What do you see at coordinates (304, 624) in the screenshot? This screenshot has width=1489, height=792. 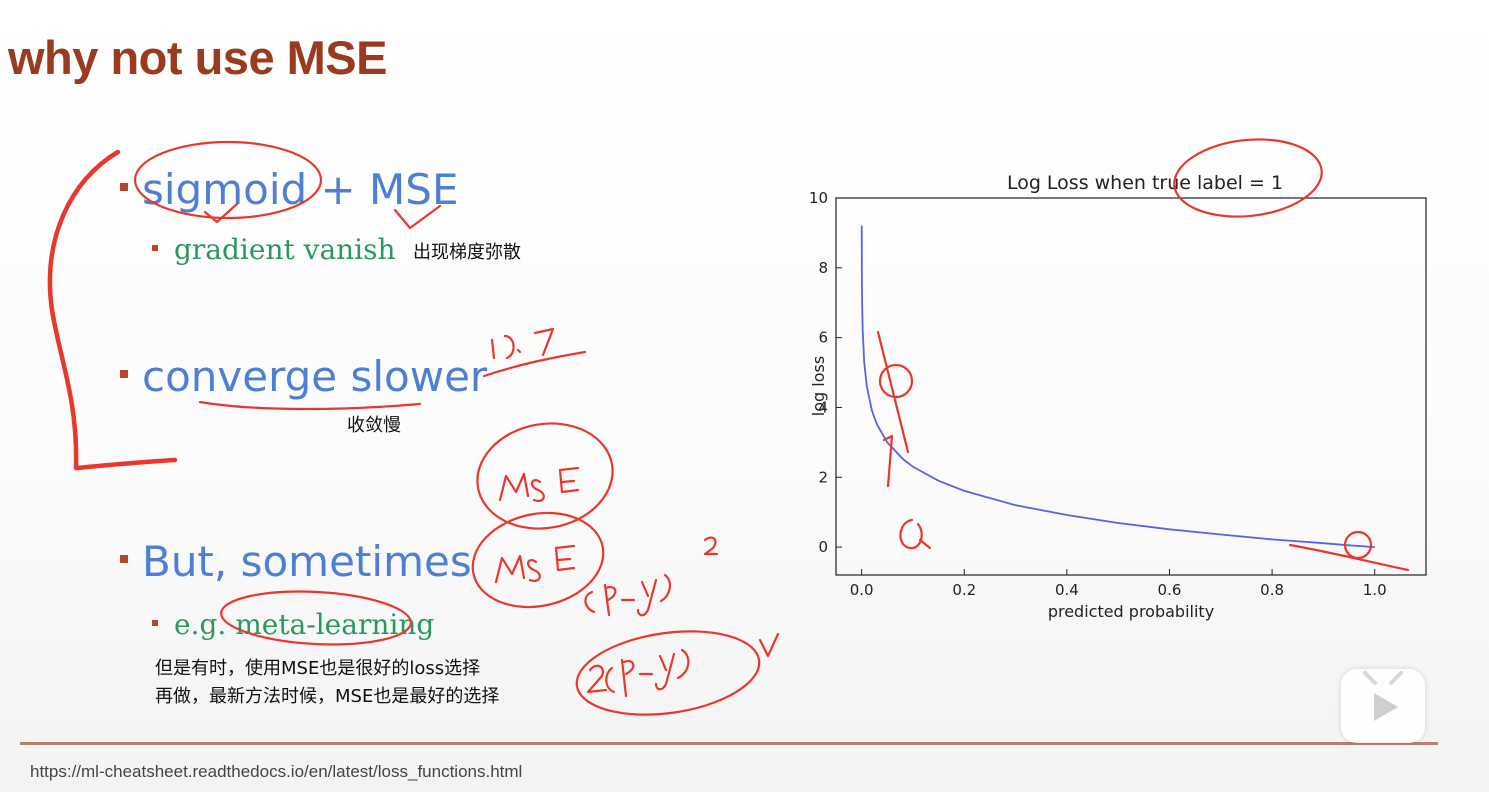 I see `sub-bullet-text: e.g. meta-learning` at bounding box center [304, 624].